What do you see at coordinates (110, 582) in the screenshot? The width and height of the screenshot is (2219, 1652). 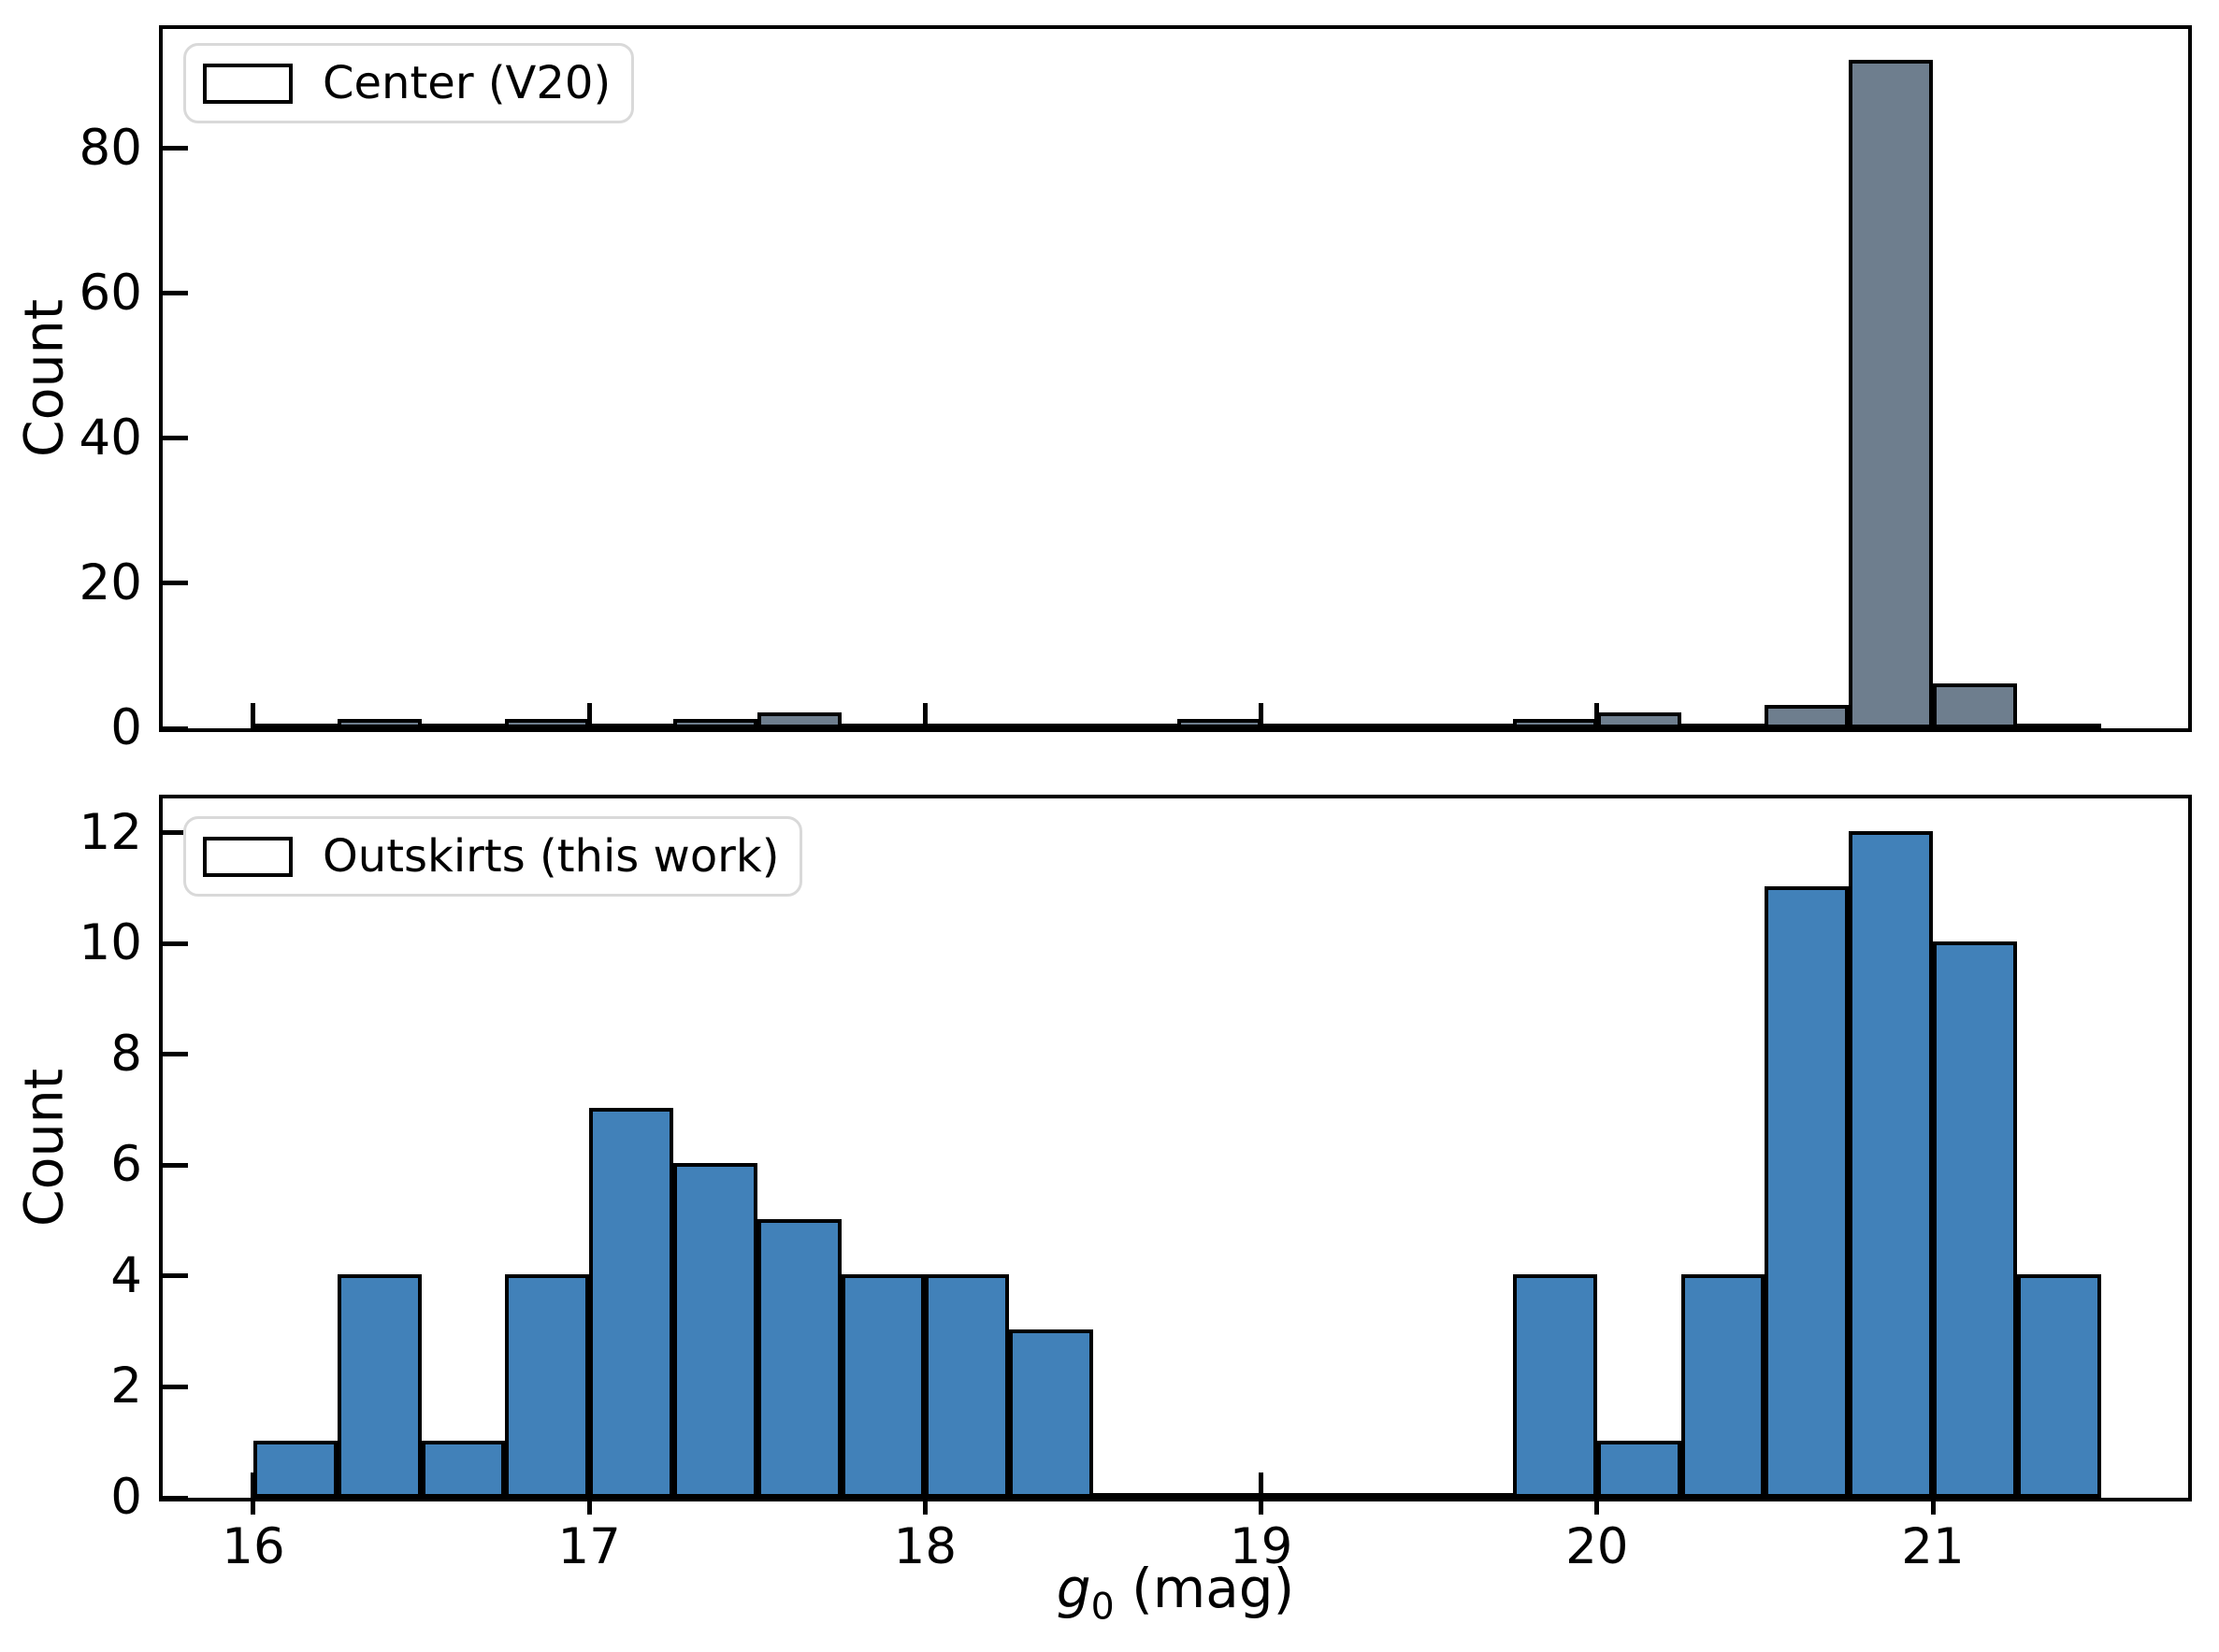 I see `y-tick-label: 20` at bounding box center [110, 582].